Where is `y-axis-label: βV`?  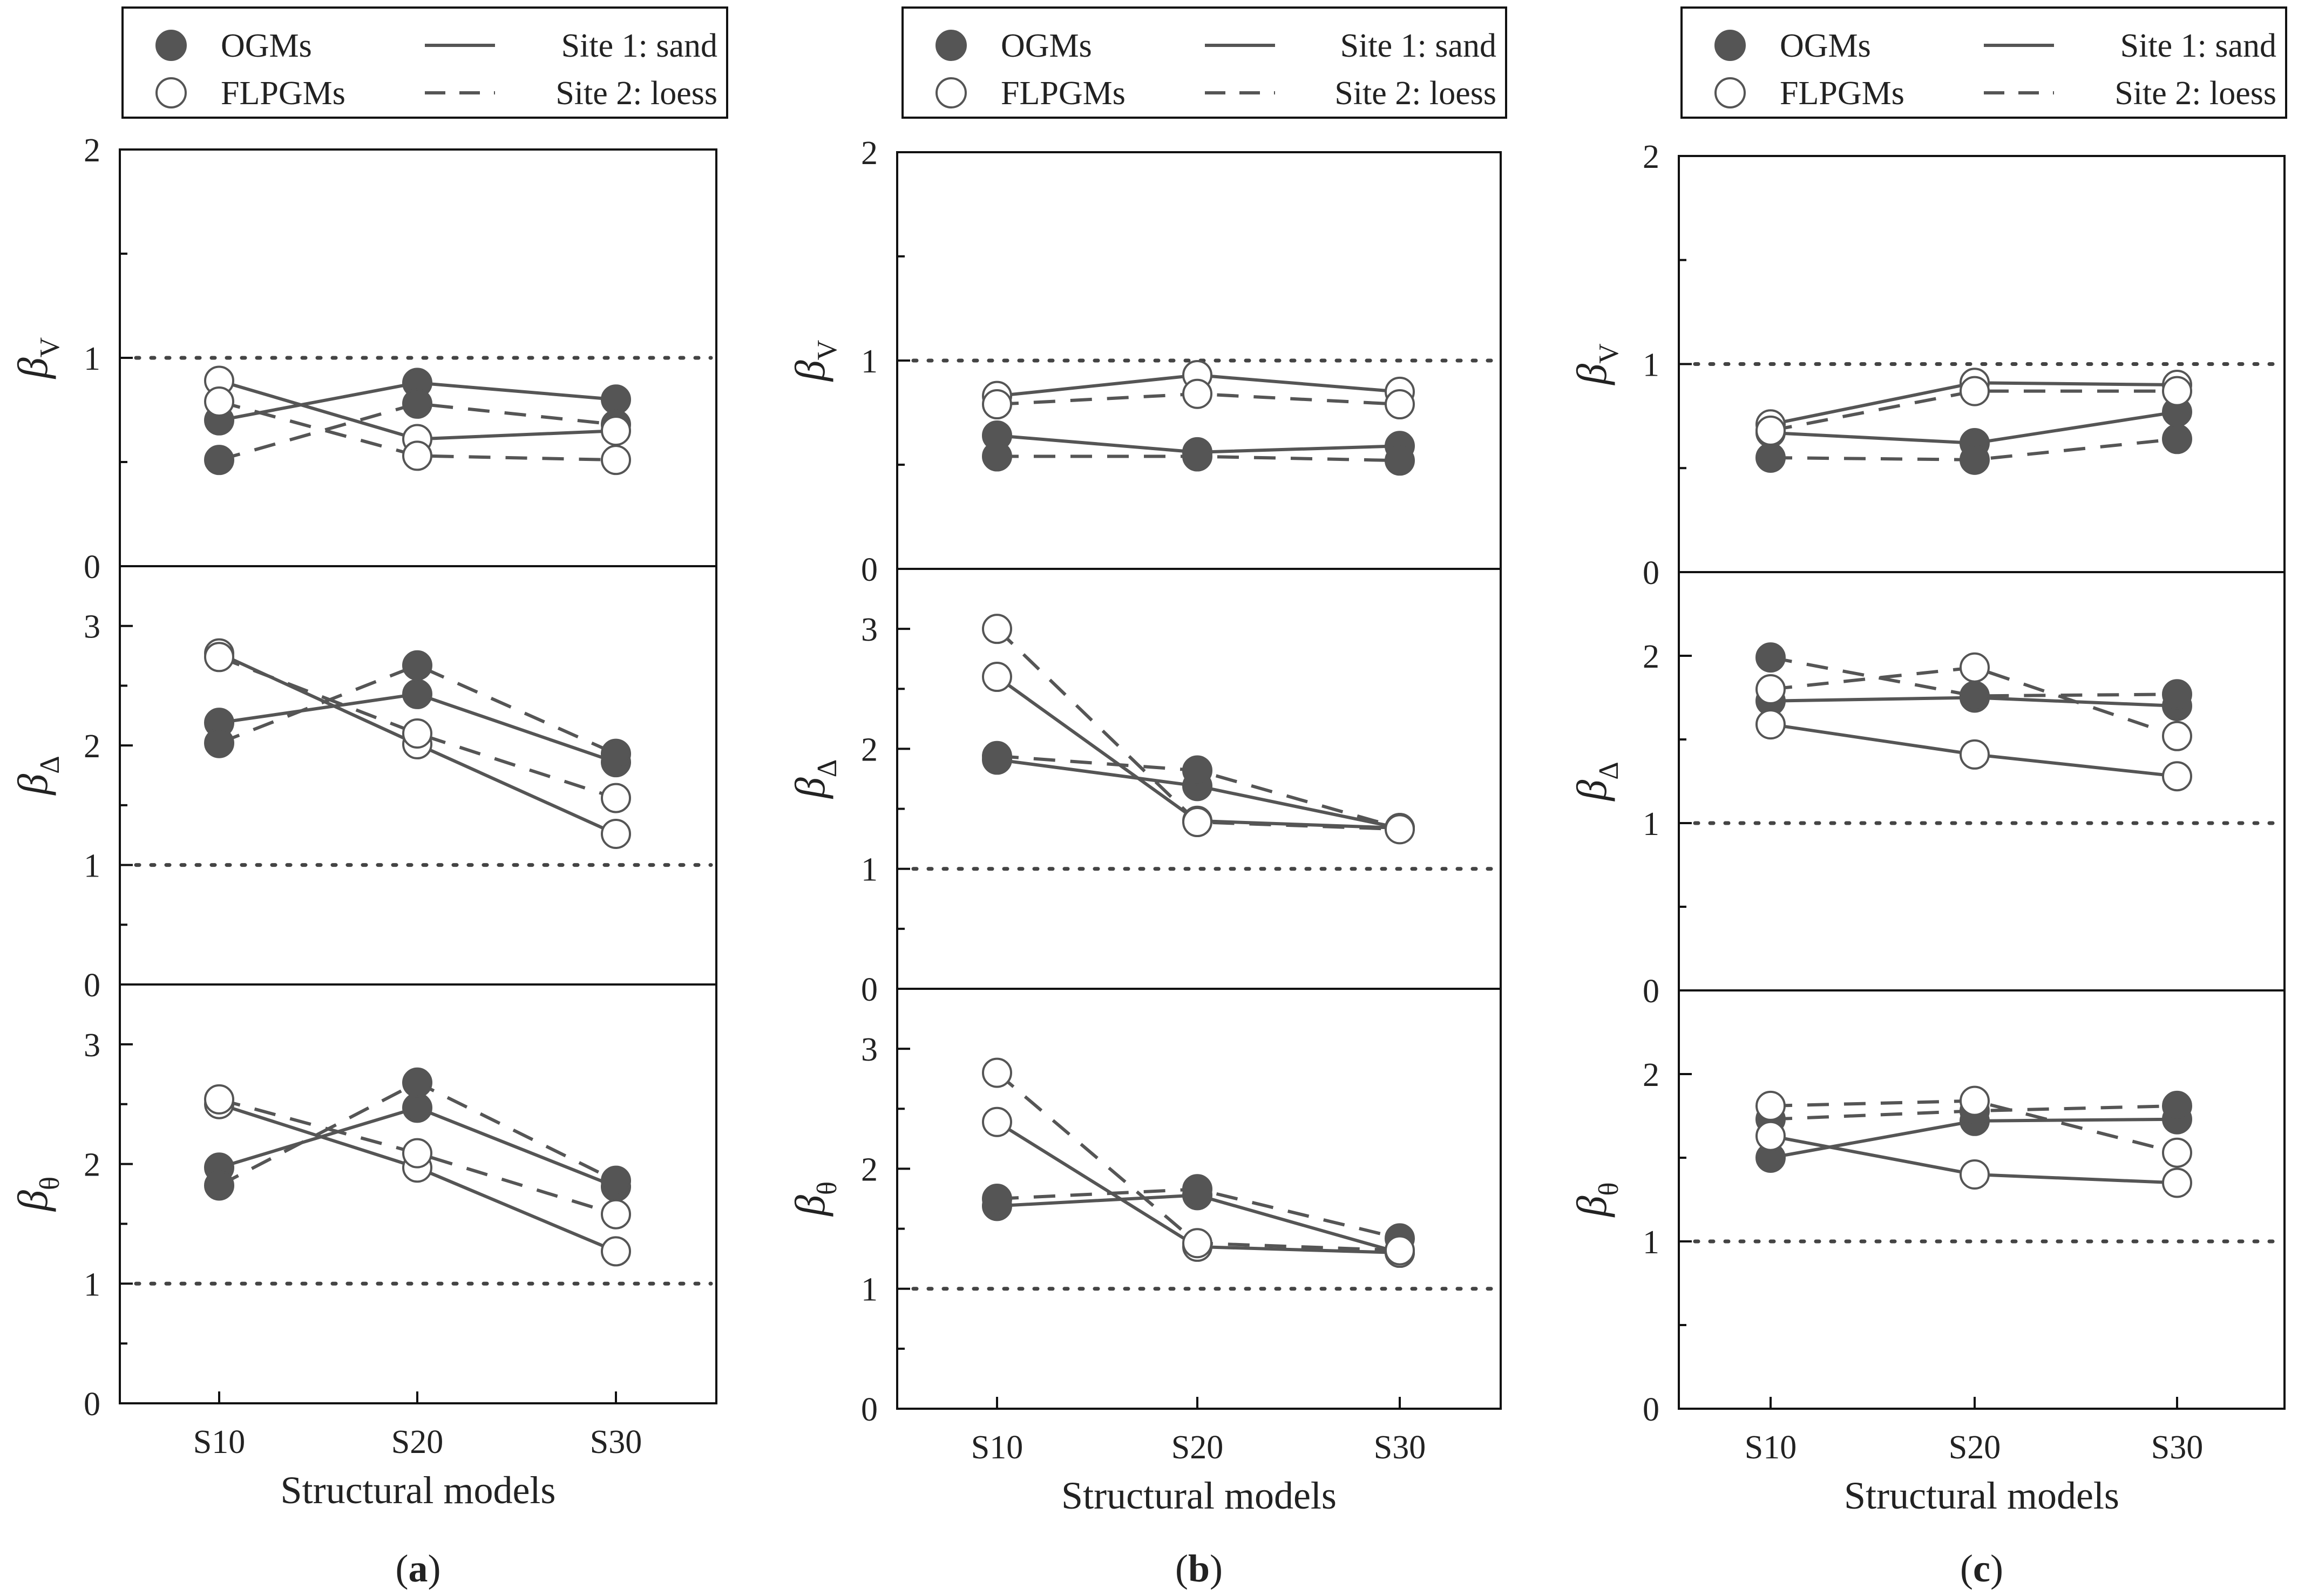
y-axis-label: βV is located at coordinates (815, 361).